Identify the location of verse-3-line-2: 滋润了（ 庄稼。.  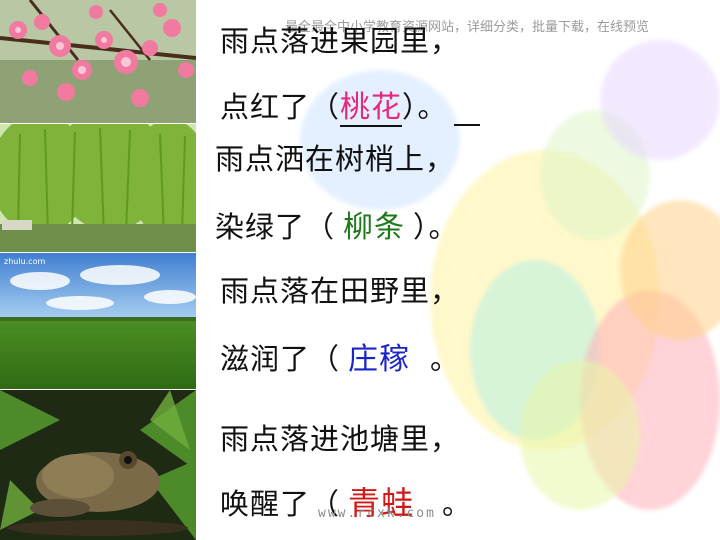
(340, 356).